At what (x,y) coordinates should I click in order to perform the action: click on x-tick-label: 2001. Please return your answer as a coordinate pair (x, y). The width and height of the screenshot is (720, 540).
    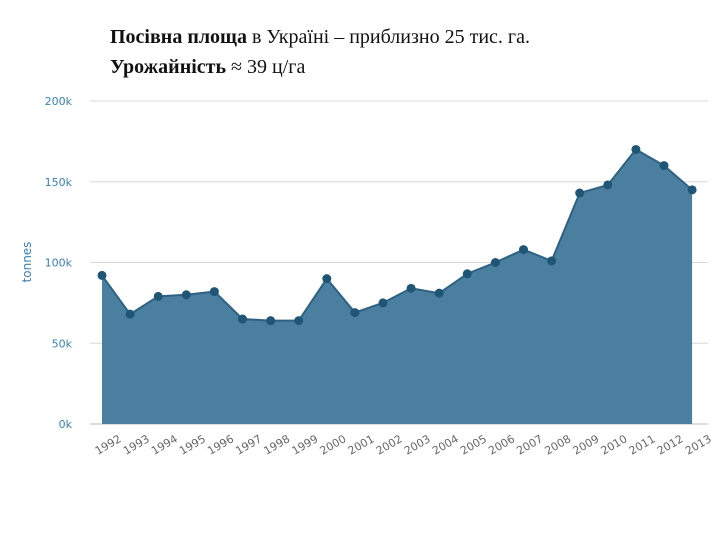
    Looking at the image, I should click on (361, 444).